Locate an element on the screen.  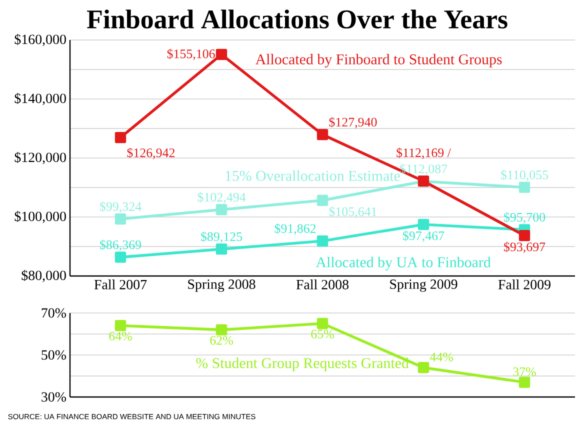
x-tick-label: Fall 2008 is located at coordinates (322, 285).